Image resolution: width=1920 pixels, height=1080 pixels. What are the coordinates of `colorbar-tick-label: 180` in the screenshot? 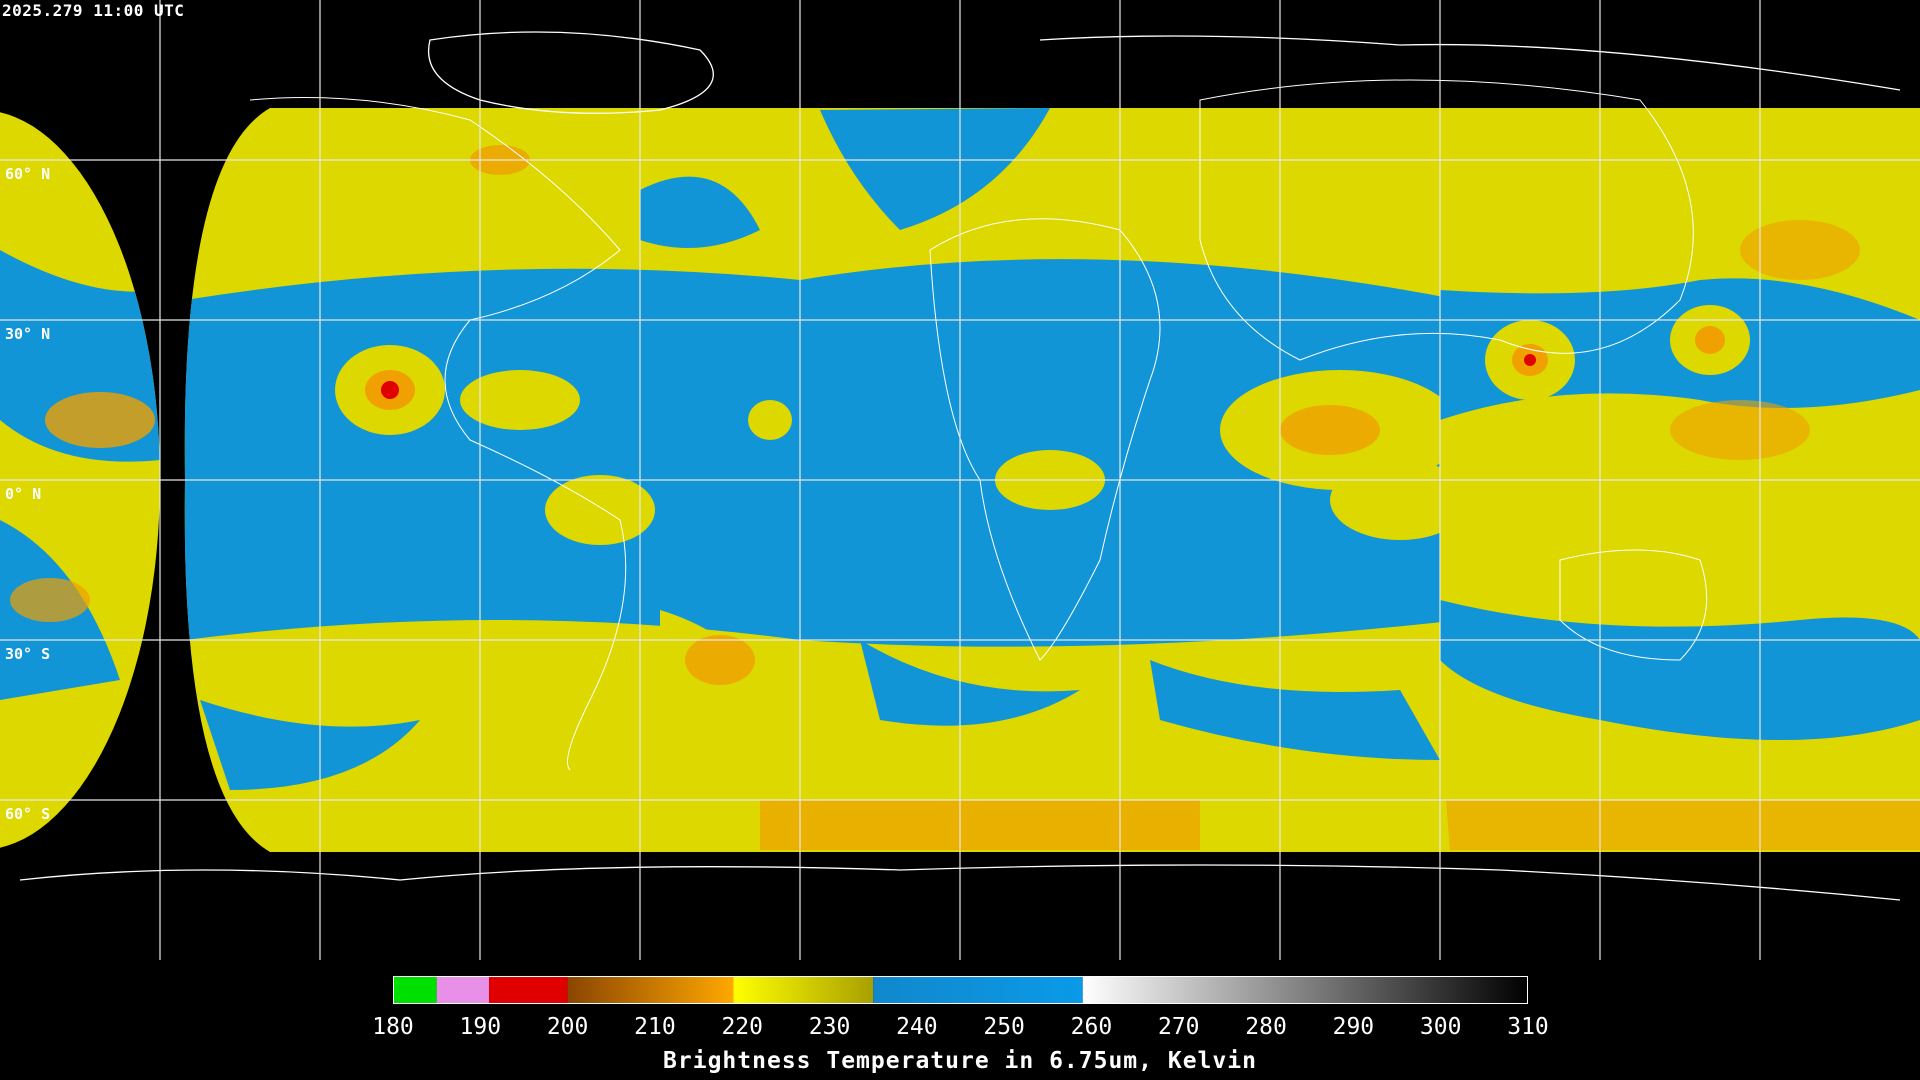 It's located at (393, 1027).